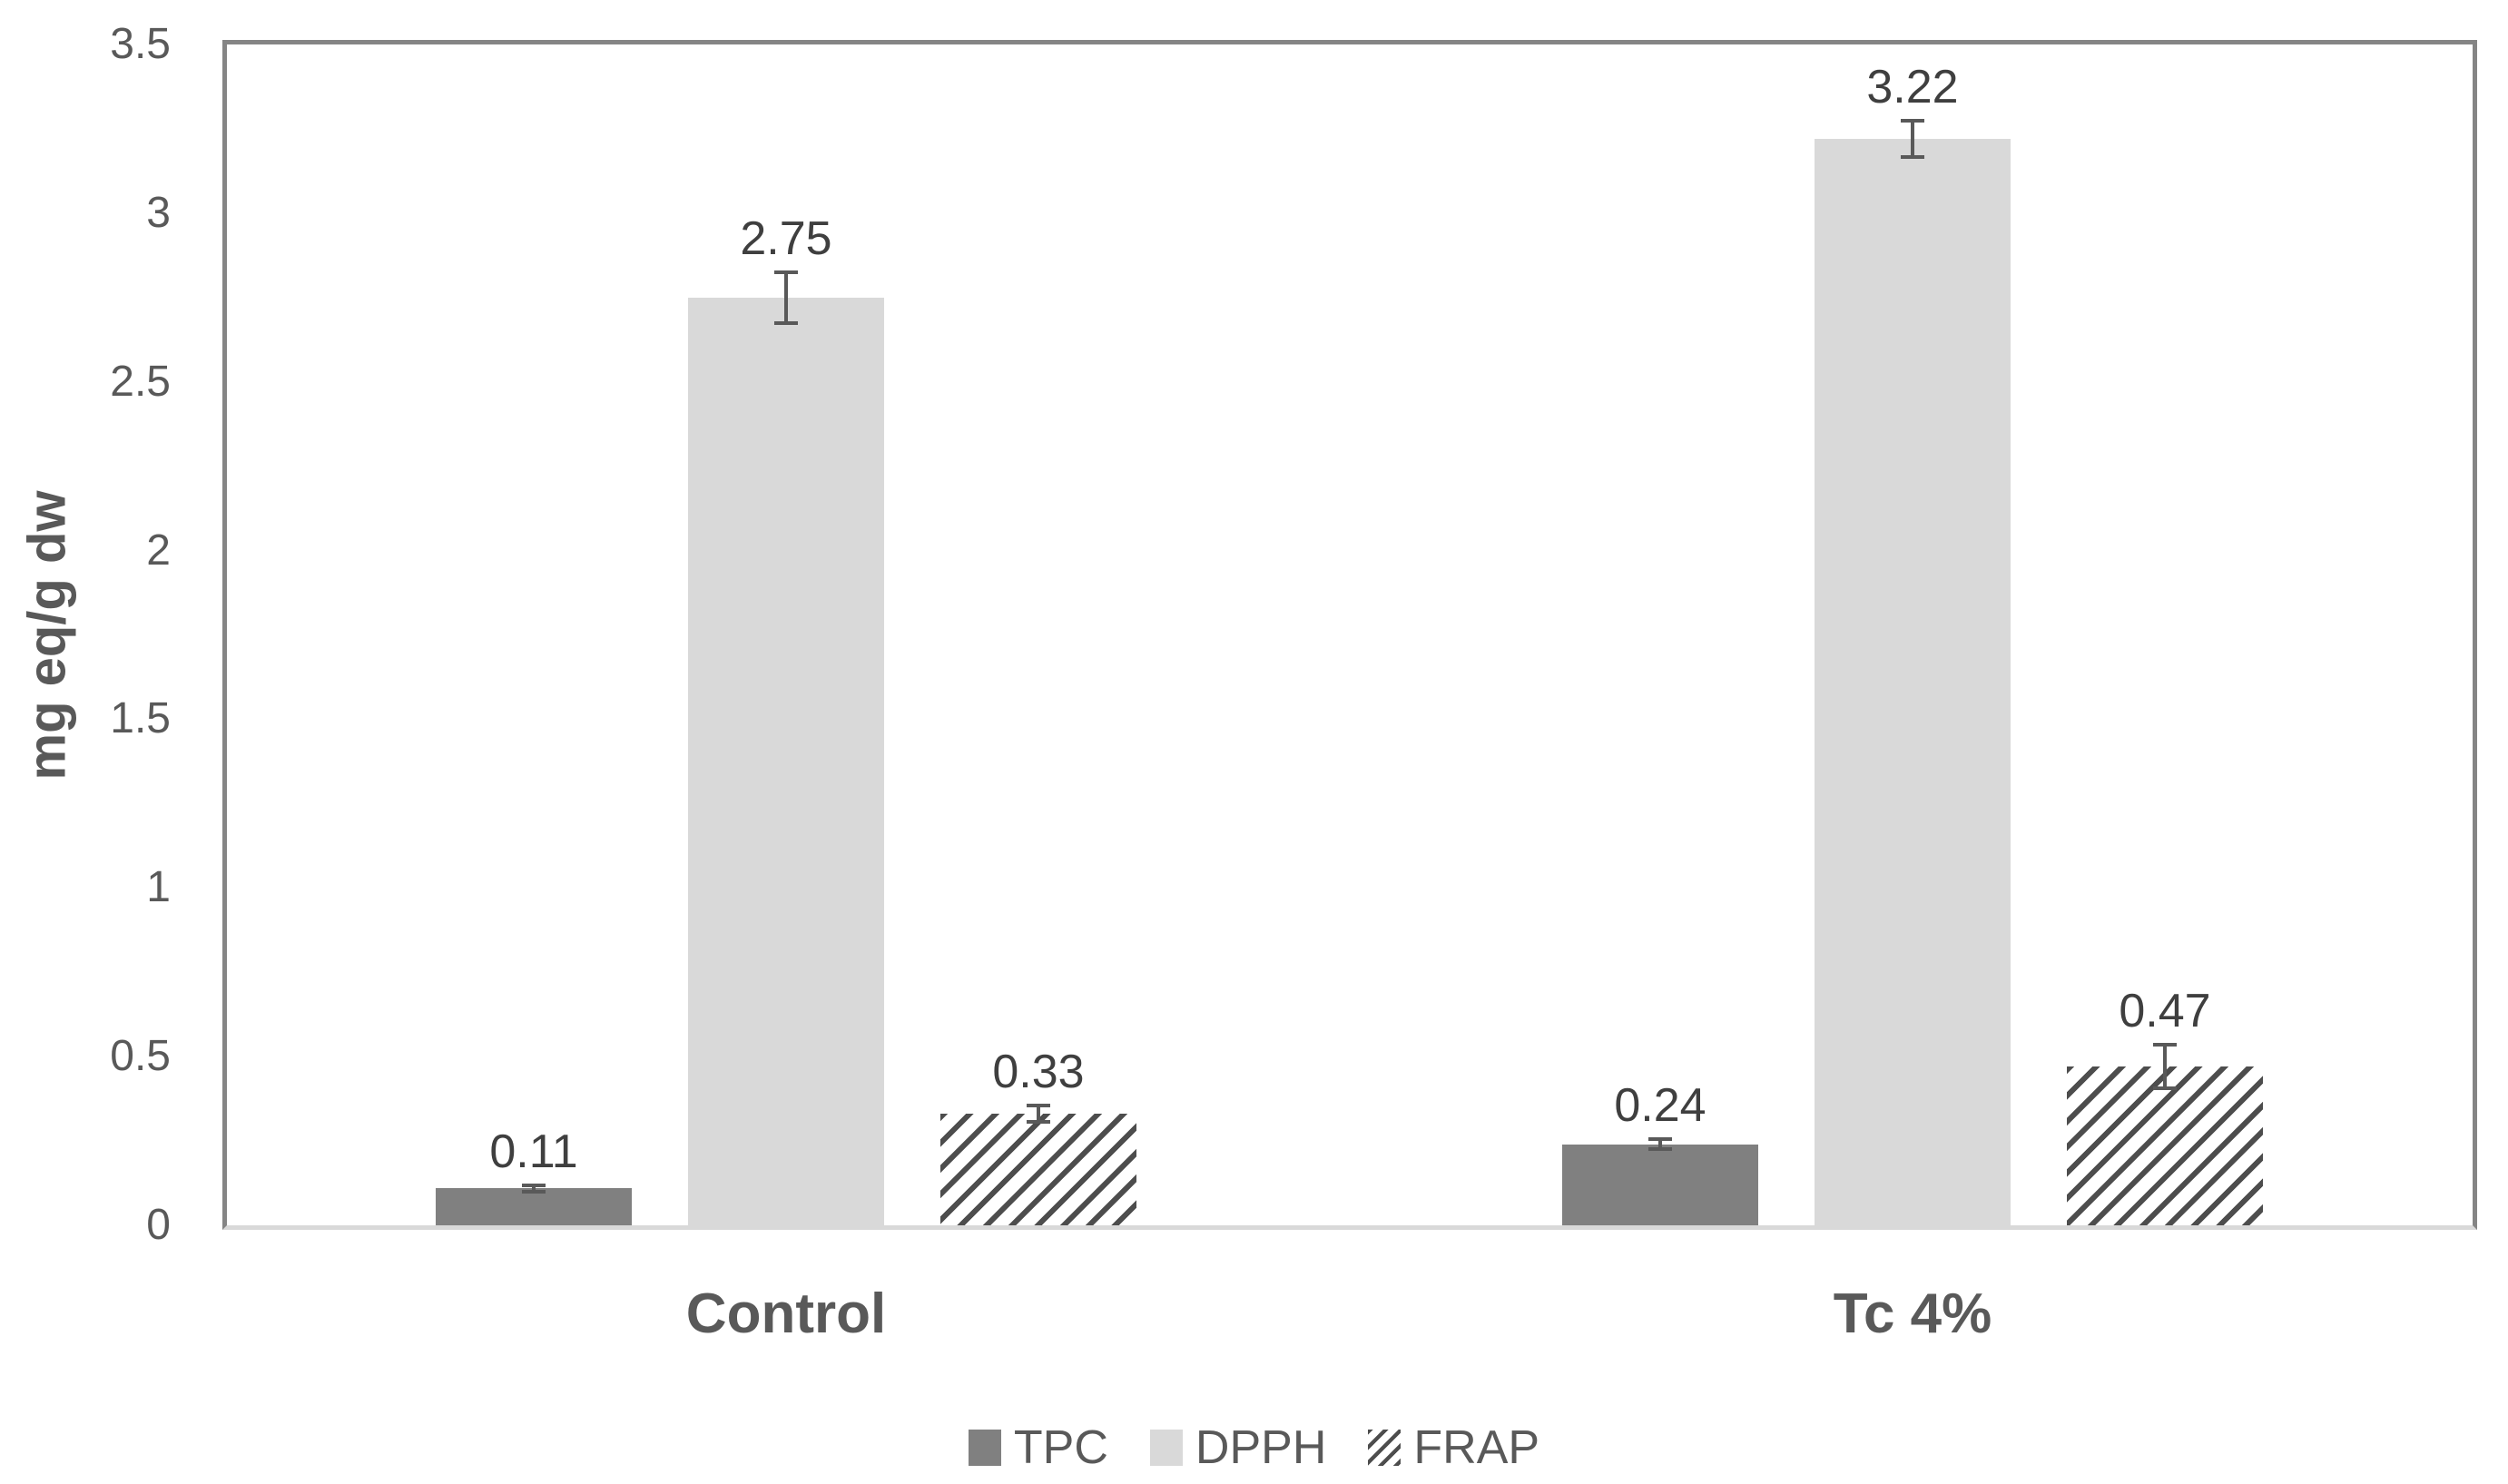 Image resolution: width=2508 pixels, height=1484 pixels. Describe the element at coordinates (140, 44) in the screenshot. I see `y-tick-label: 3.5` at that location.